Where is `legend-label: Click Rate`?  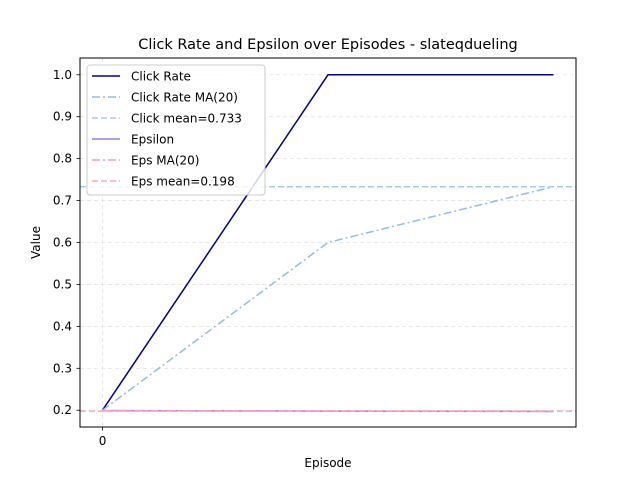 legend-label: Click Rate is located at coordinates (161, 77).